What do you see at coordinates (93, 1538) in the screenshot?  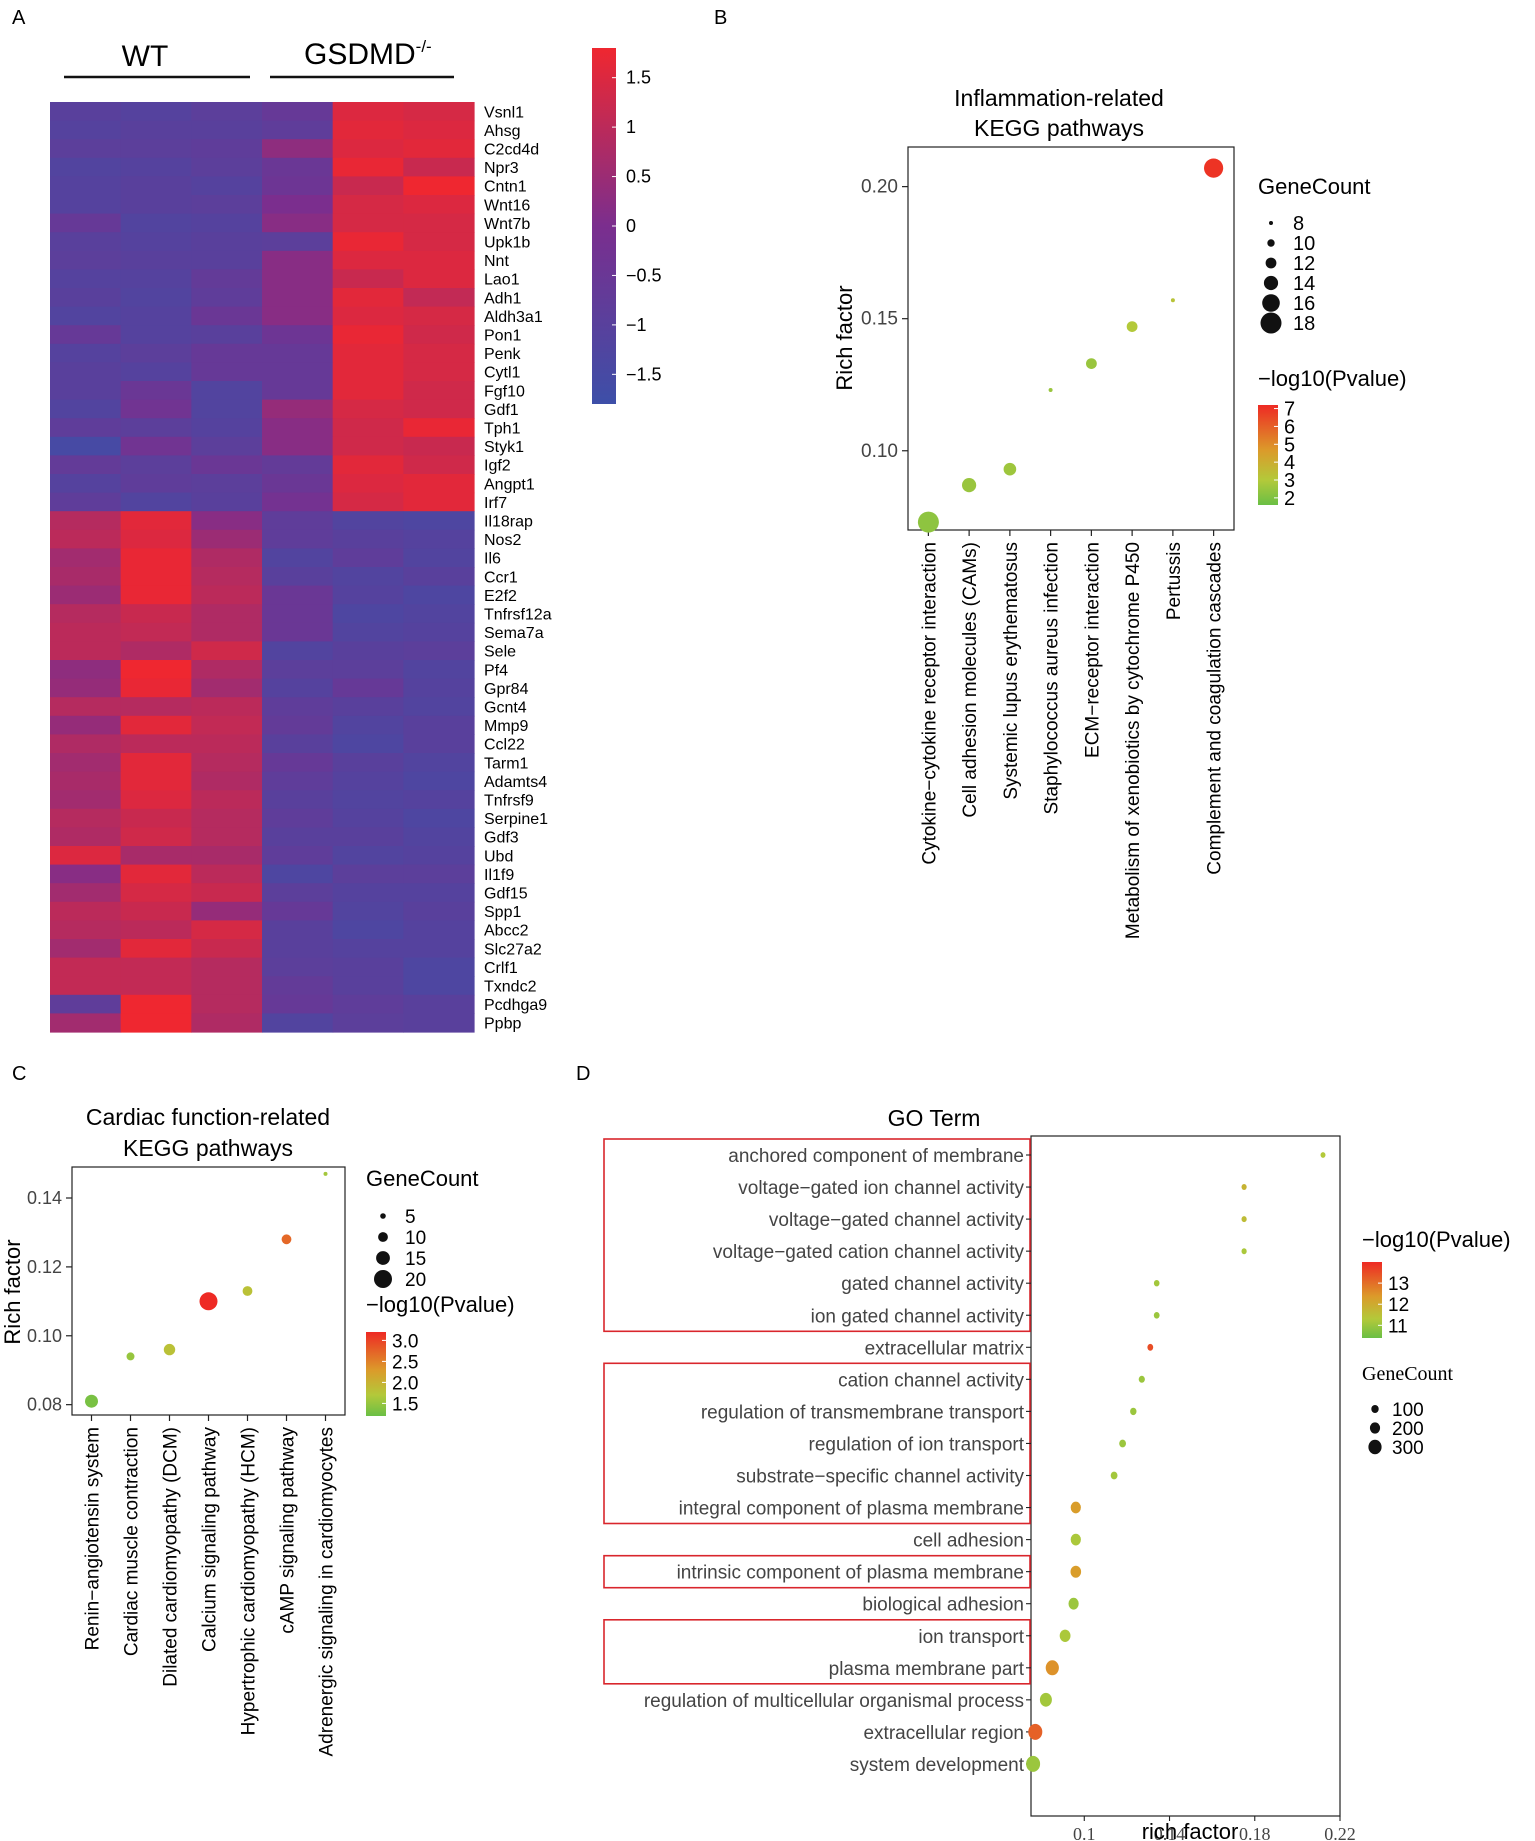 I see `chart-c-xtick-renin-angiotensin-system: Renin−angiotensin system` at bounding box center [93, 1538].